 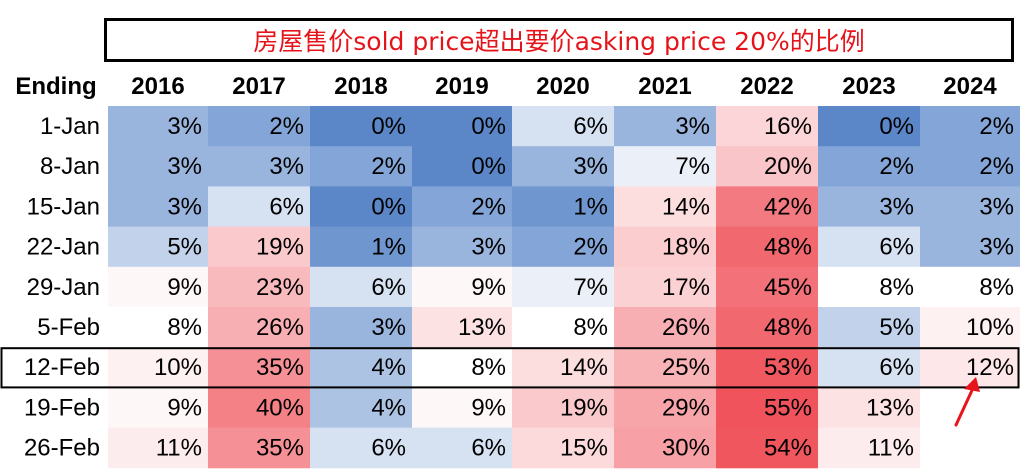 What do you see at coordinates (259, 448) in the screenshot?
I see `heatmap-cell-26-Feb-2017` at bounding box center [259, 448].